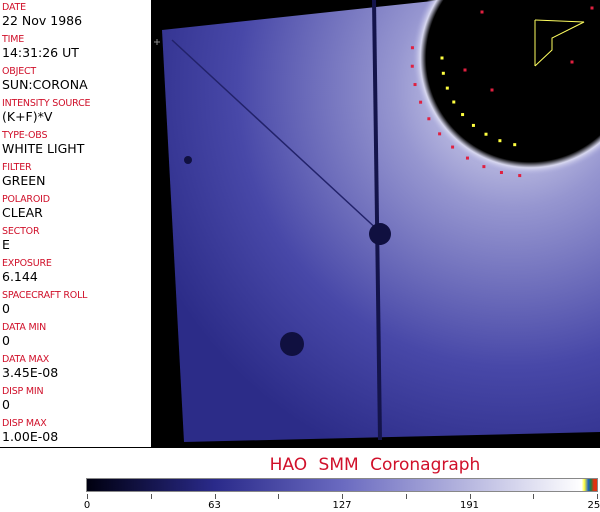 This screenshot has width=600, height=512. Describe the element at coordinates (27, 116) in the screenshot. I see `field-value: (K+F)*V` at that location.